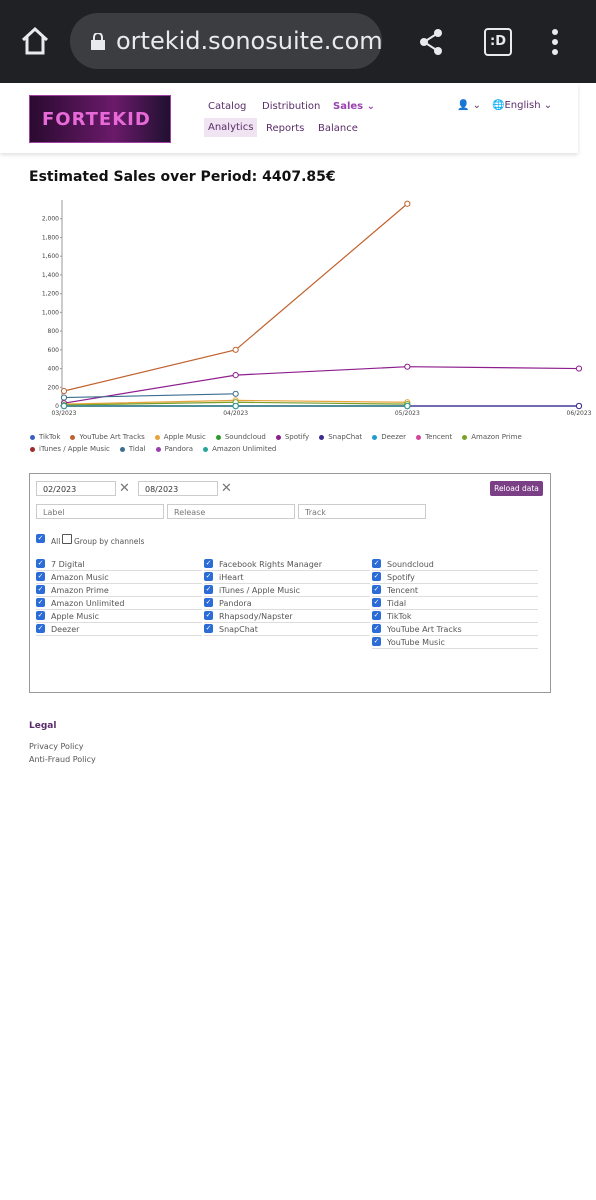 Image resolution: width=596 pixels, height=1200 pixels. What do you see at coordinates (50, 312) in the screenshot?
I see `y-tick-label: 1,000` at bounding box center [50, 312].